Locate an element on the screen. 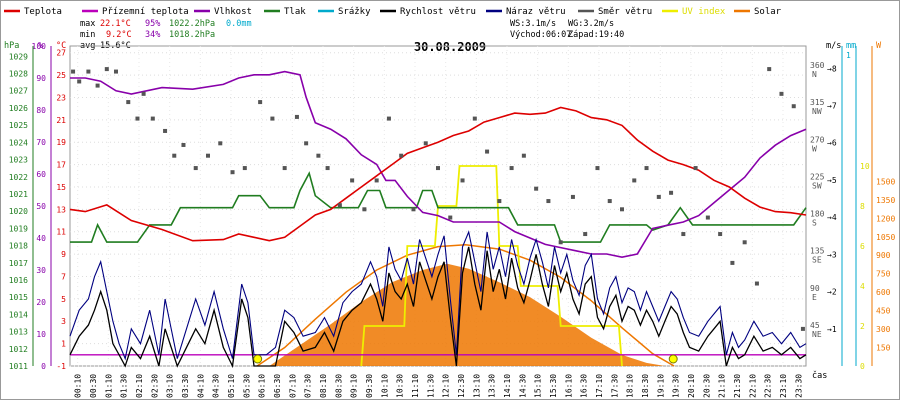 Image resolution: width=900 pixels, height=404 pixels. legend-label: Teplota is located at coordinates (43, 12).